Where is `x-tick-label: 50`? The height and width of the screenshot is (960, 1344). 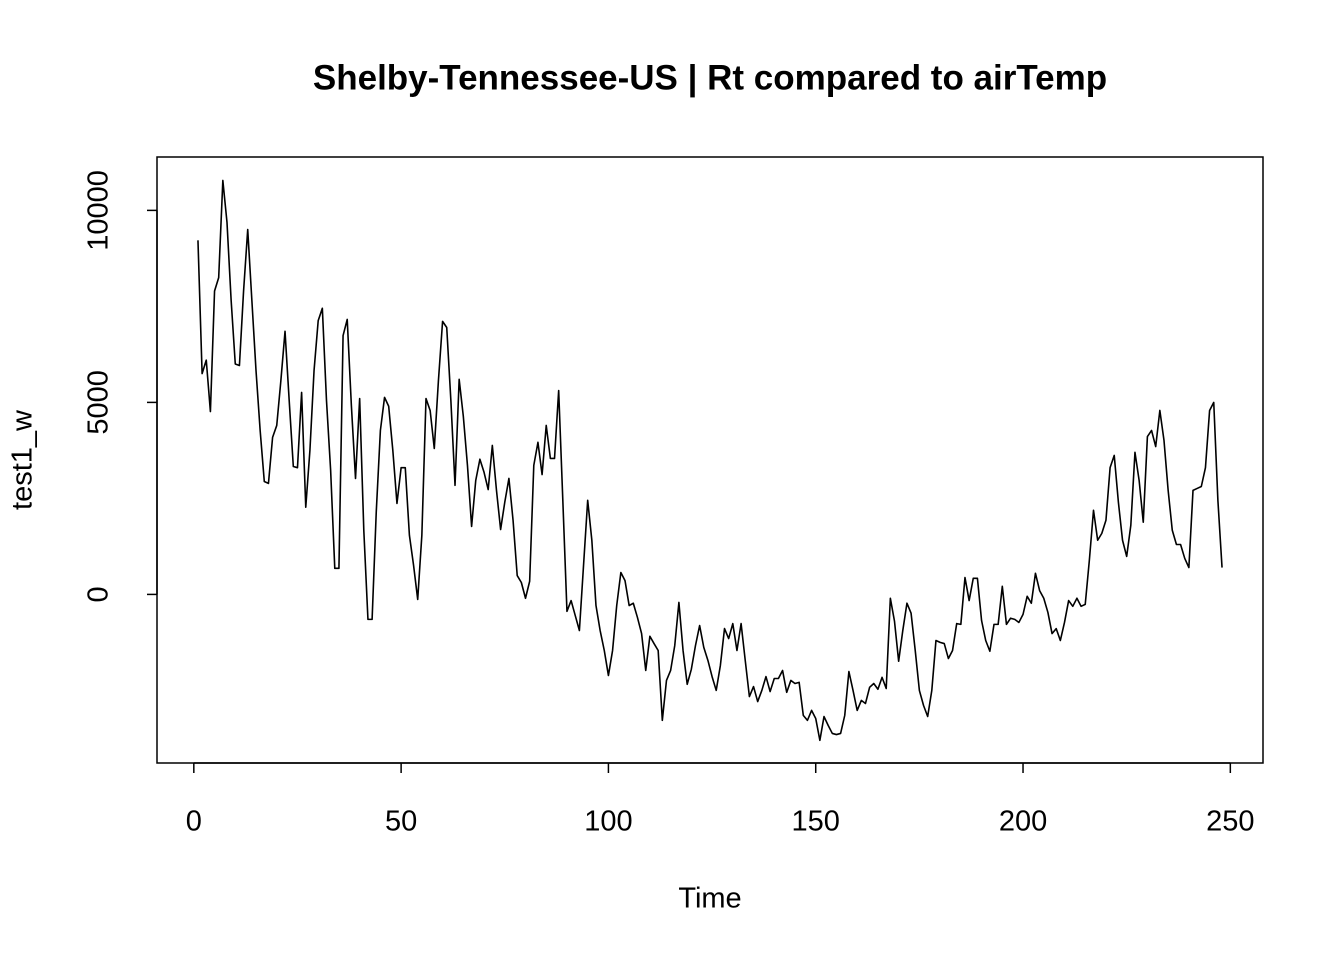 x-tick-label: 50 is located at coordinates (401, 822).